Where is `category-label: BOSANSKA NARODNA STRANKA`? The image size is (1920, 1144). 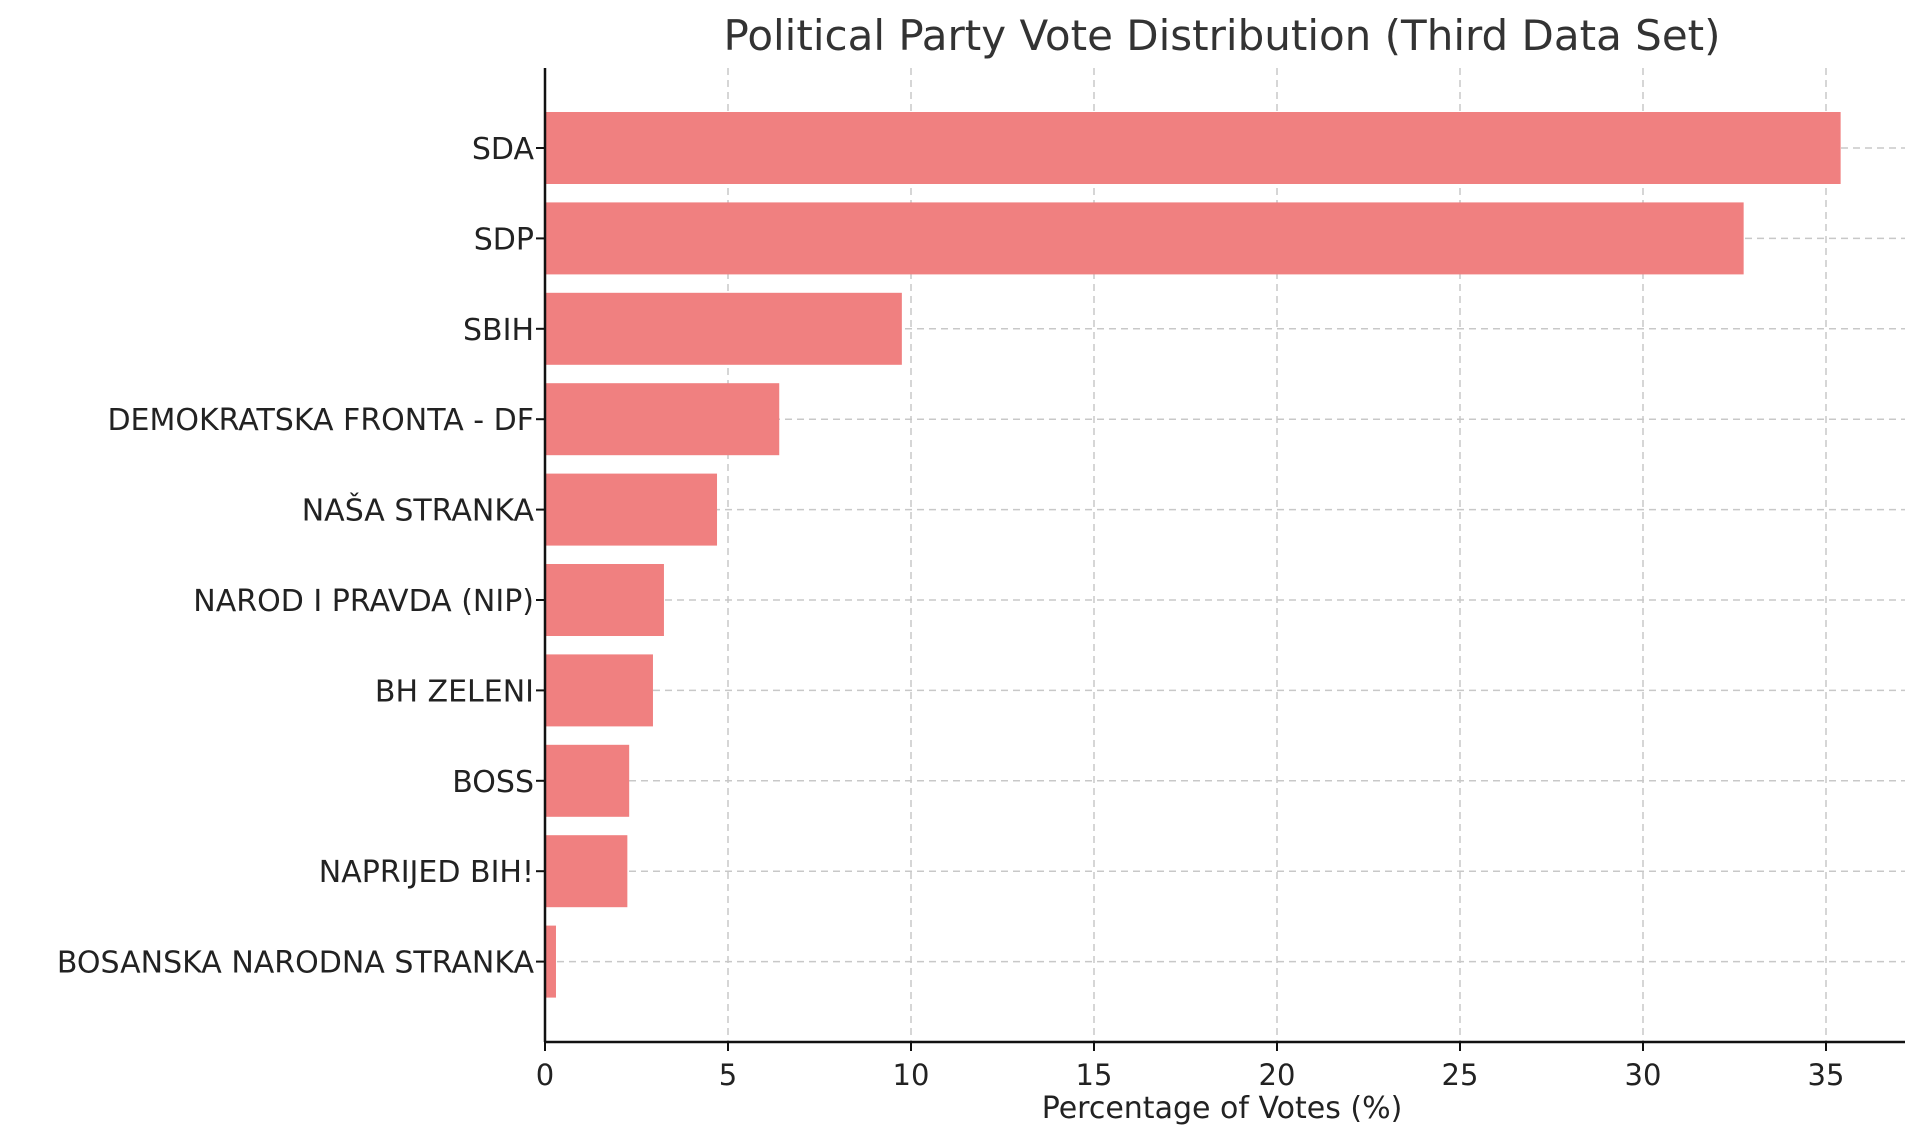
category-label: BOSANSKA NARODNA STRANKA is located at coordinates (296, 963).